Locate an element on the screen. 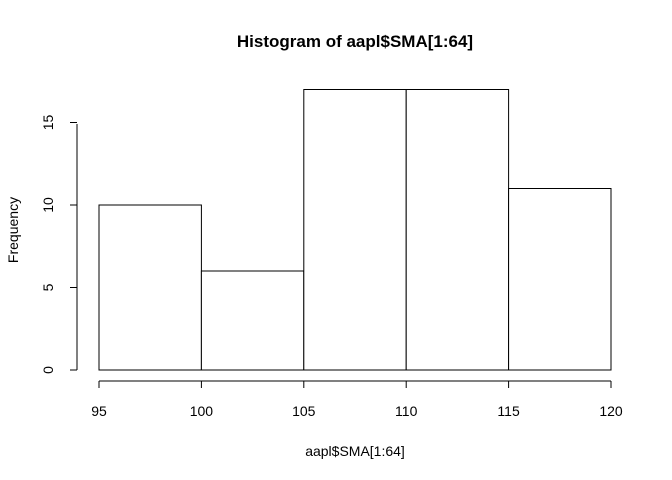 The image size is (672, 480). x-tick-label-3: 110 is located at coordinates (406, 411).